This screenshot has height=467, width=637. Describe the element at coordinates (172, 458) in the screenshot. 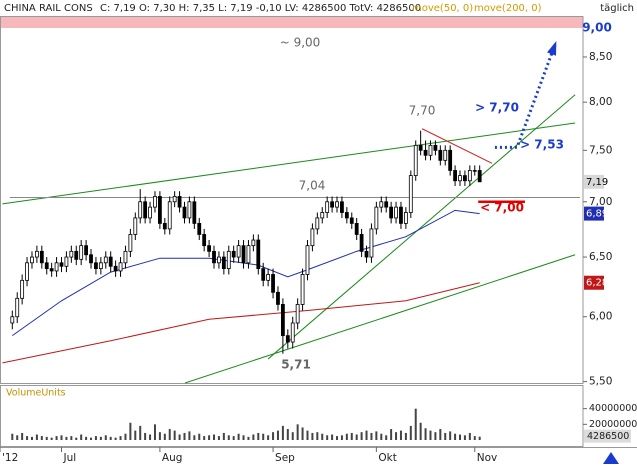

I see `x-tick-label: Aug` at that location.